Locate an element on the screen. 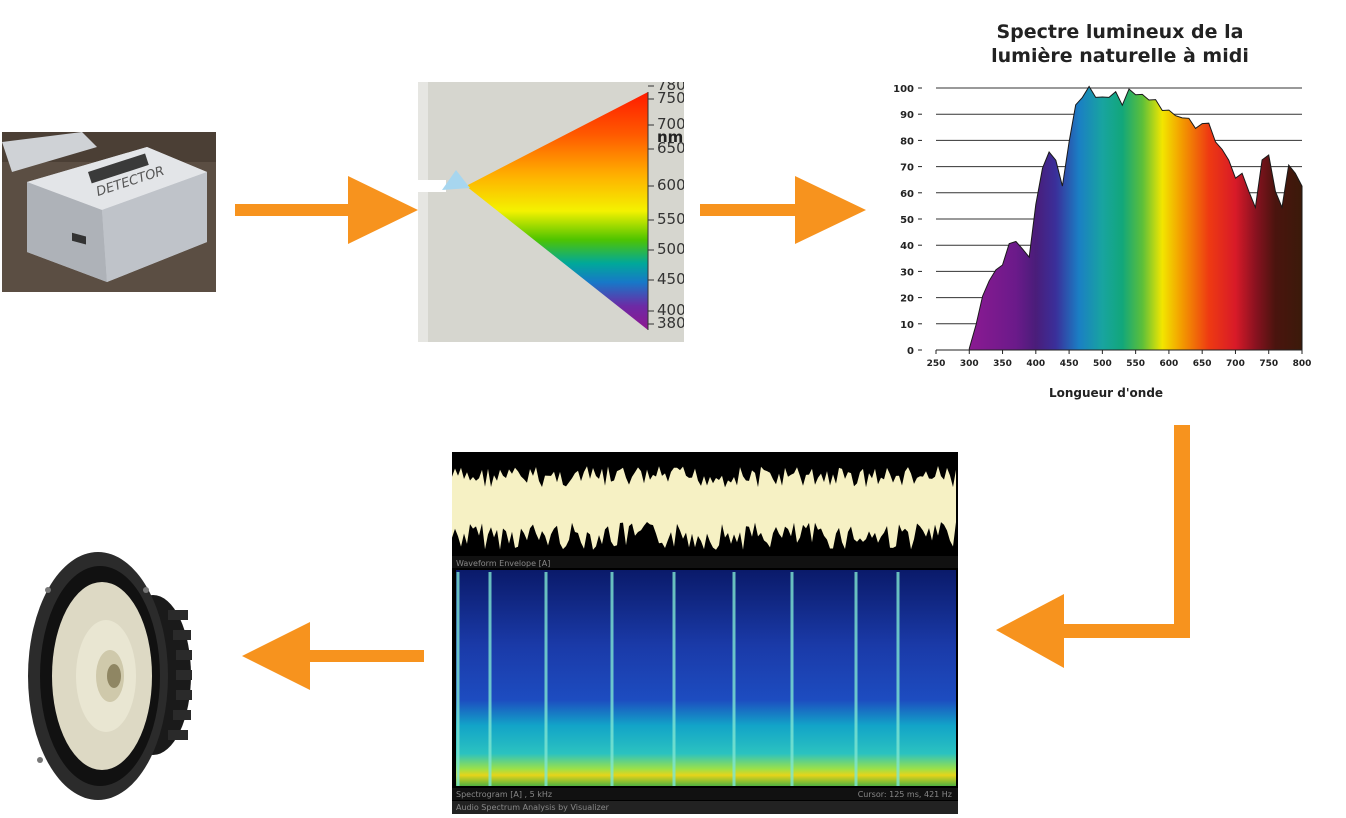 The width and height of the screenshot is (1346, 818). x-tick-label: 650 is located at coordinates (1202, 364).